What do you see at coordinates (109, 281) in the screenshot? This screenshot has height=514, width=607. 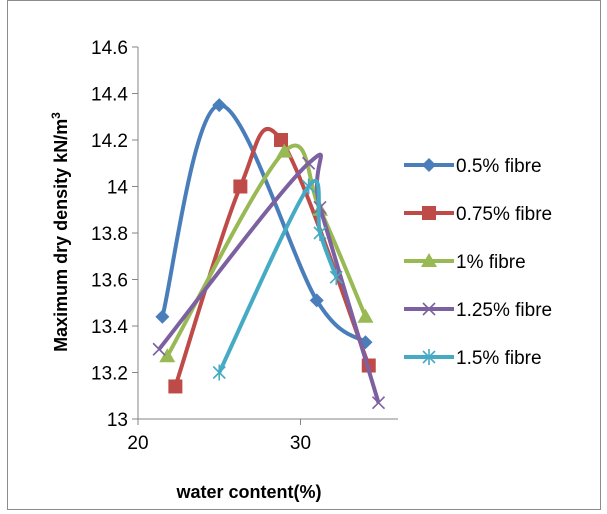 I see `y-tick-label: 13.6` at bounding box center [109, 281].